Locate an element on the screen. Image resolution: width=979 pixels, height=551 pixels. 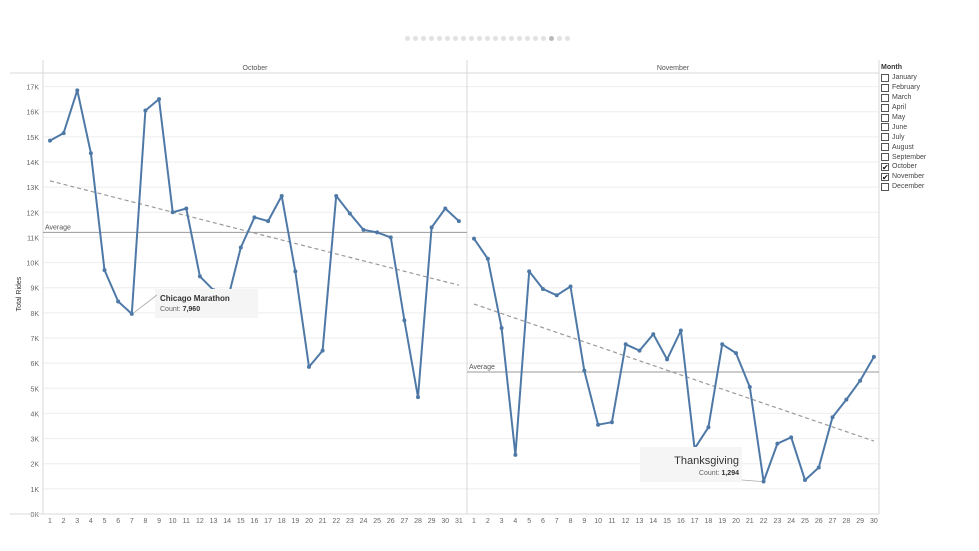
page-indicator is located at coordinates (487, 38).